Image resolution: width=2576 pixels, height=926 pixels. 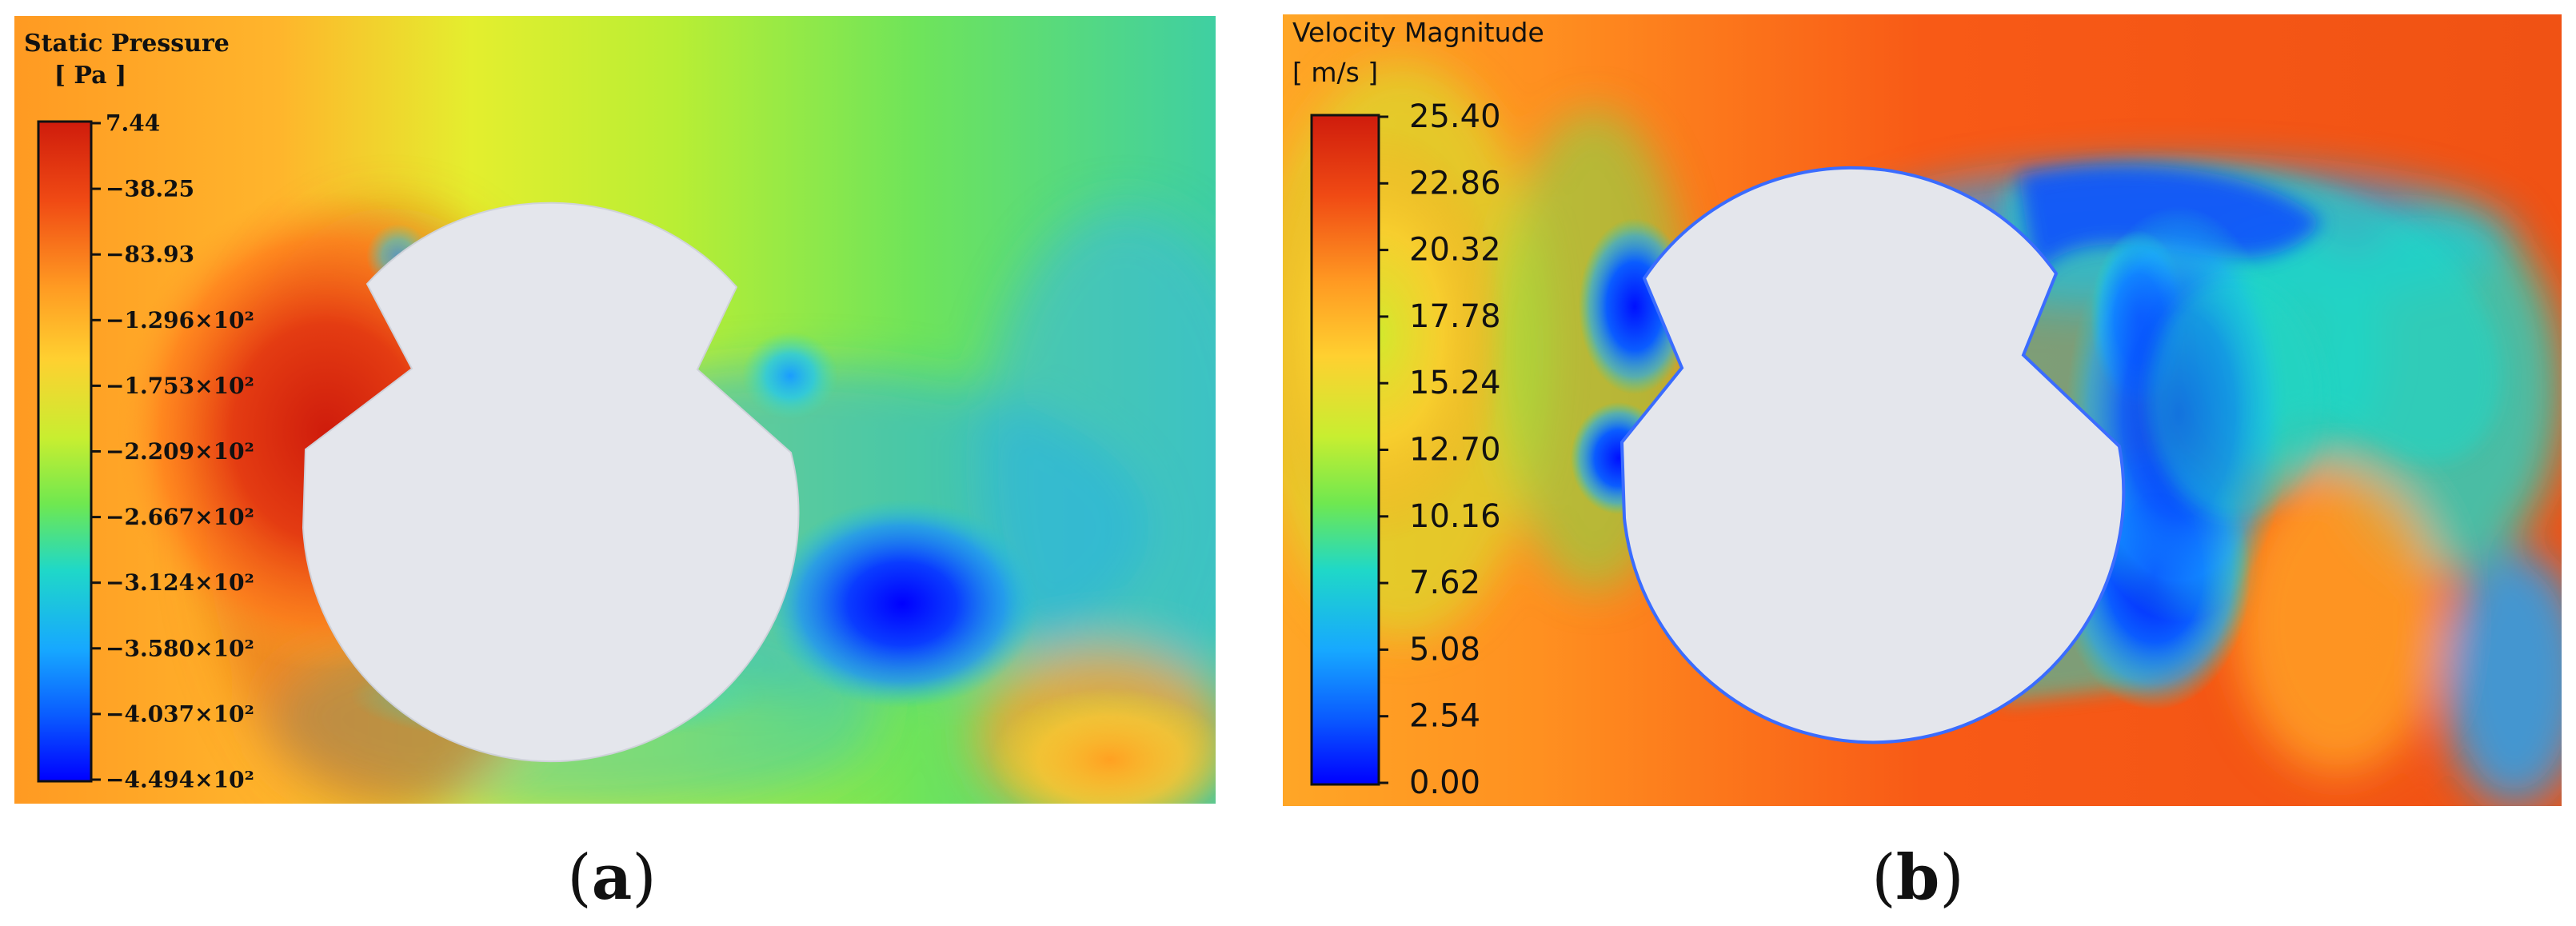 I want to click on colorbar-tick-label: −2.667×10², so click(x=180, y=517).